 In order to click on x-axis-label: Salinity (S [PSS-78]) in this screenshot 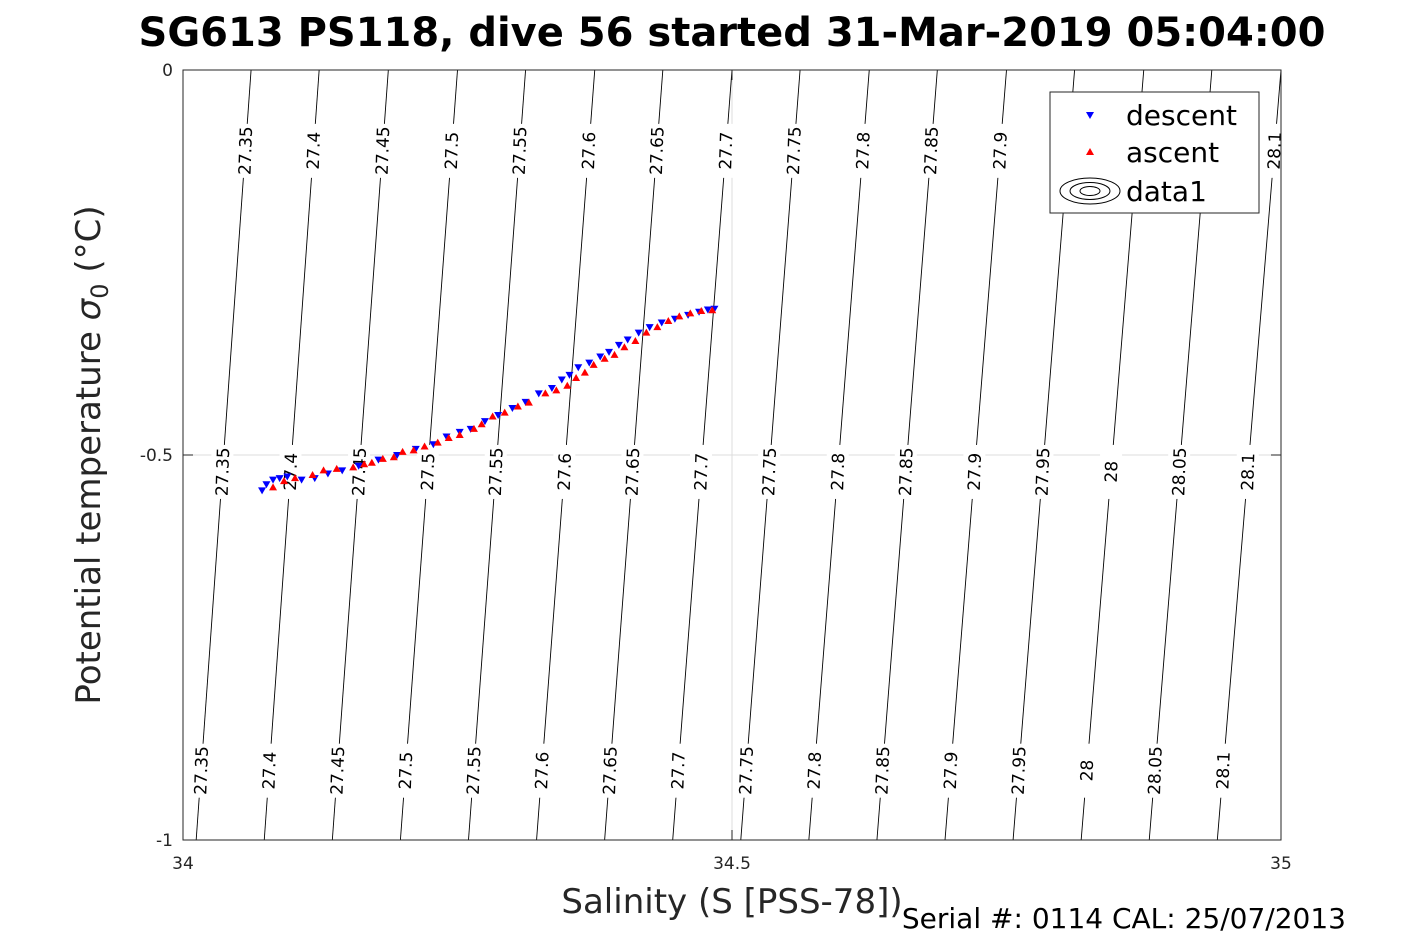, I will do `click(731, 902)`.